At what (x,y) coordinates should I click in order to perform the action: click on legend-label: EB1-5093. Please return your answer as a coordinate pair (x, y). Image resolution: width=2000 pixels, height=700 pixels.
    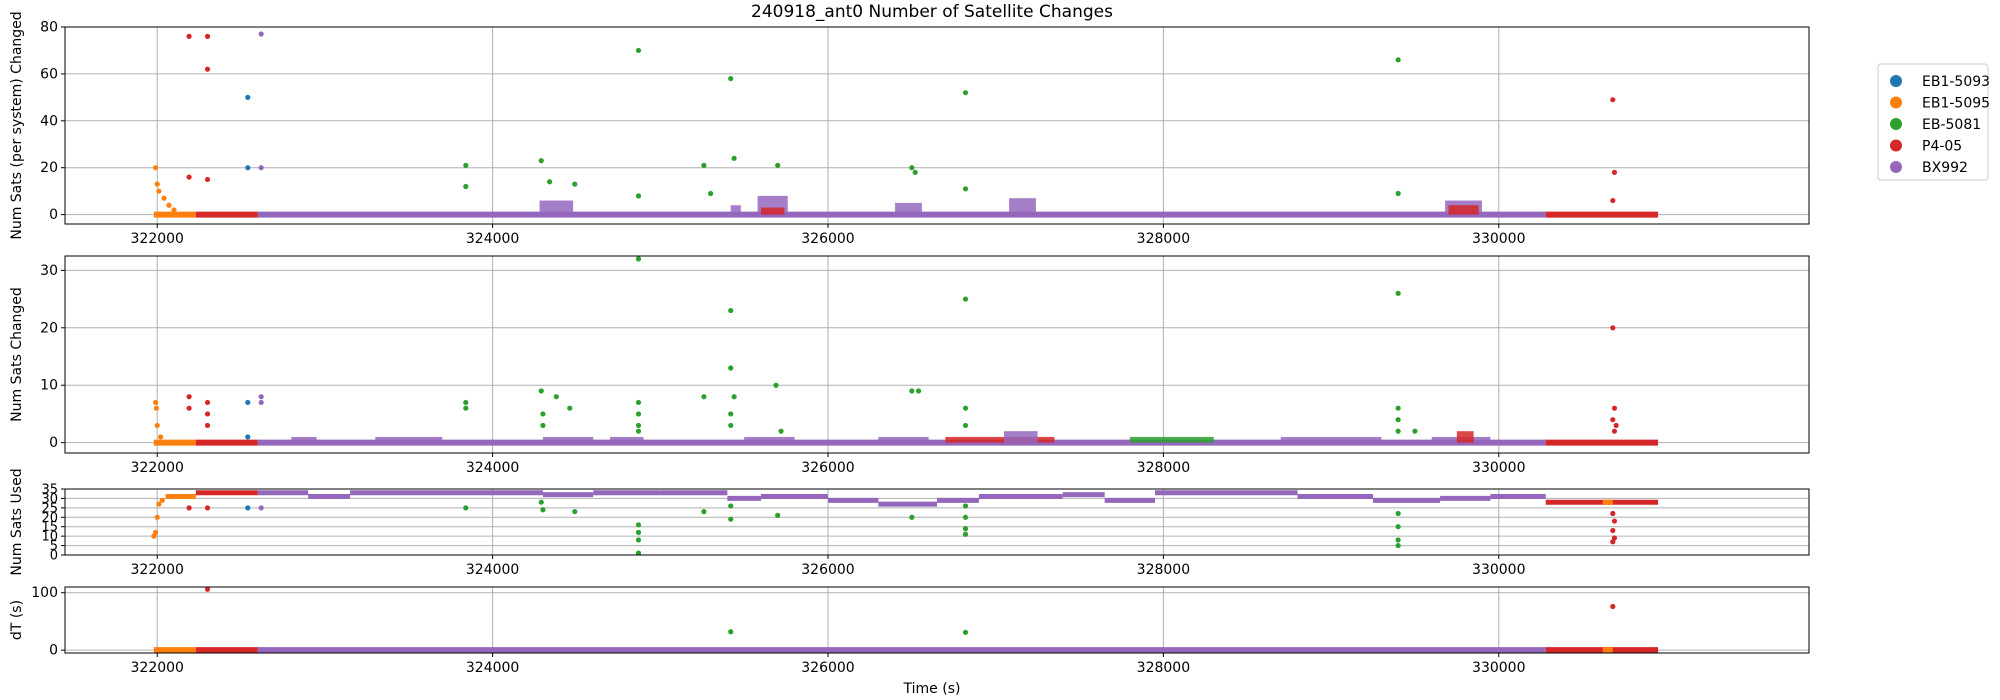
    Looking at the image, I should click on (1956, 82).